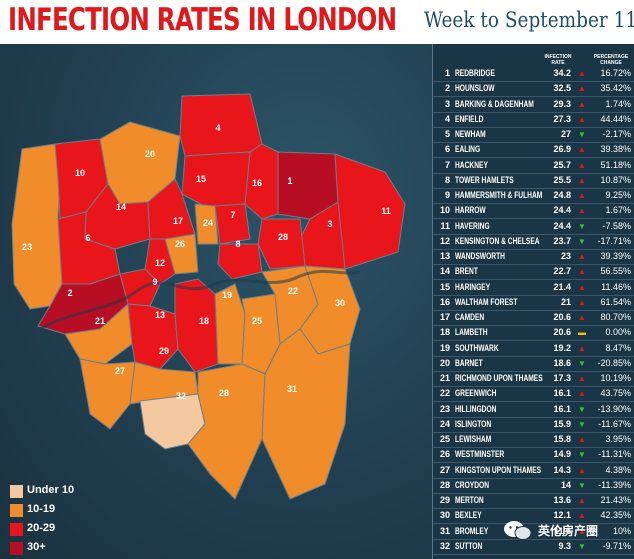 The height and width of the screenshot is (559, 634). Describe the element at coordinates (562, 423) in the screenshot. I see `infection-rate-value: 15.9` at that location.